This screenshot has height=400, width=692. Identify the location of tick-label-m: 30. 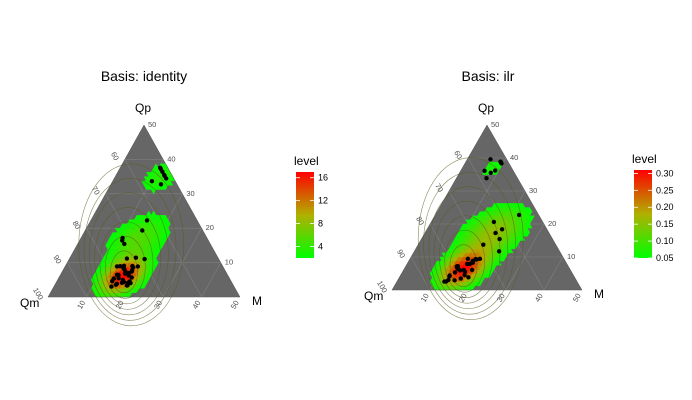
(501, 298).